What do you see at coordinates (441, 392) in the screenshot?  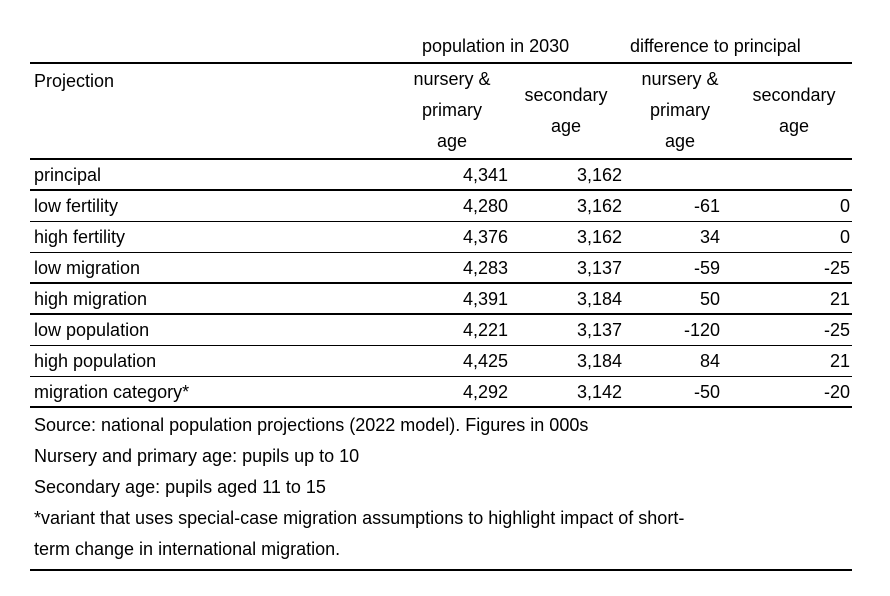 I see `table-row: migration category* 4,292 3,142 -50 -20` at bounding box center [441, 392].